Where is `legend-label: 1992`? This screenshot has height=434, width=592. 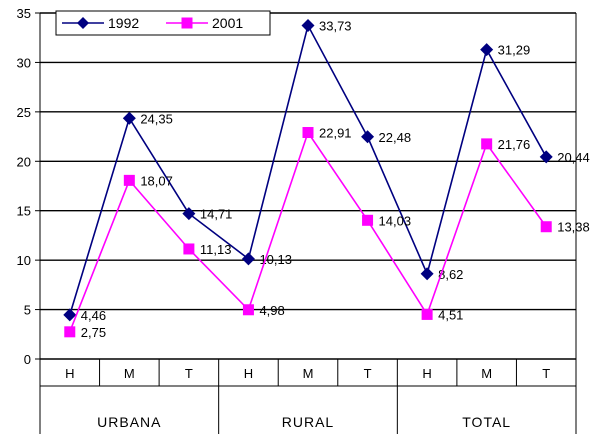
legend-label: 1992 is located at coordinates (123, 23).